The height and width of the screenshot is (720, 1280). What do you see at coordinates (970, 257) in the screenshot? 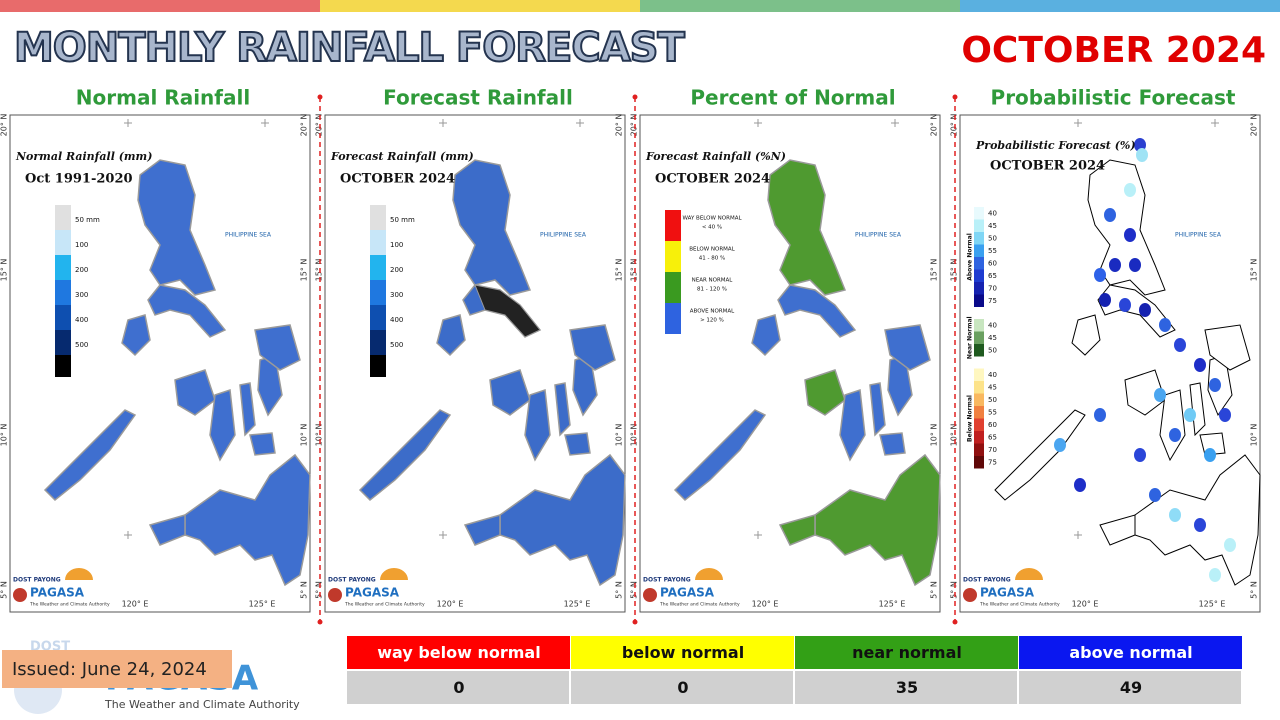
I see `legend-group-name: Above Normal` at bounding box center [970, 257].